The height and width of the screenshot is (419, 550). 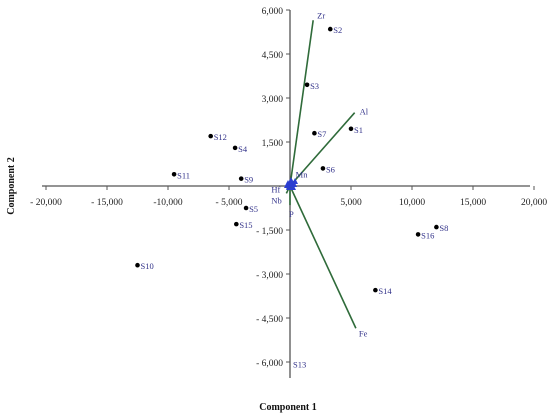 What do you see at coordinates (322, 149) in the screenshot?
I see `loading-vector-al` at bounding box center [322, 149].